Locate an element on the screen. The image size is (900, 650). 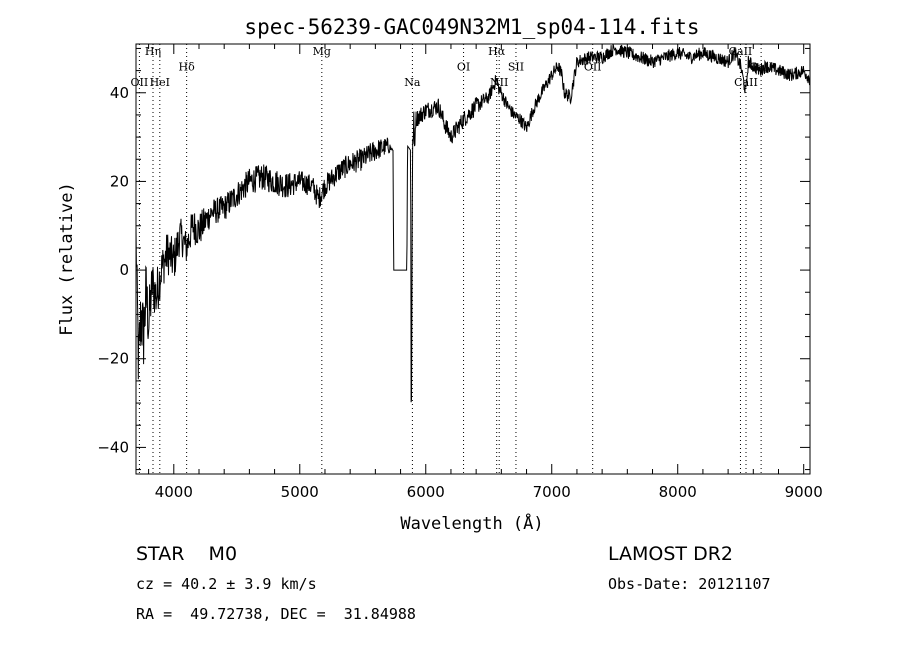
y-tick-label: 20 is located at coordinates (119, 181).